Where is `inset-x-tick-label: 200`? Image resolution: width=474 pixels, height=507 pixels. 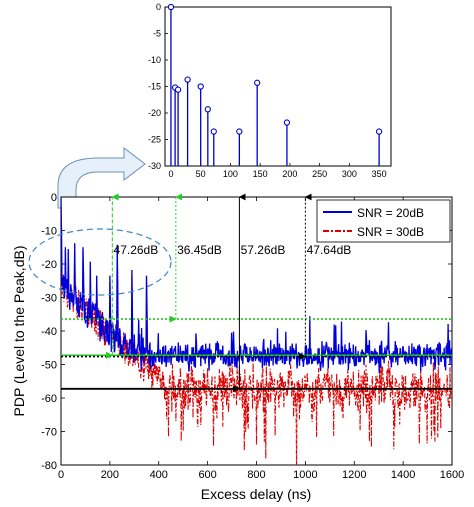
inset-x-tick-label: 200 is located at coordinates (289, 174).